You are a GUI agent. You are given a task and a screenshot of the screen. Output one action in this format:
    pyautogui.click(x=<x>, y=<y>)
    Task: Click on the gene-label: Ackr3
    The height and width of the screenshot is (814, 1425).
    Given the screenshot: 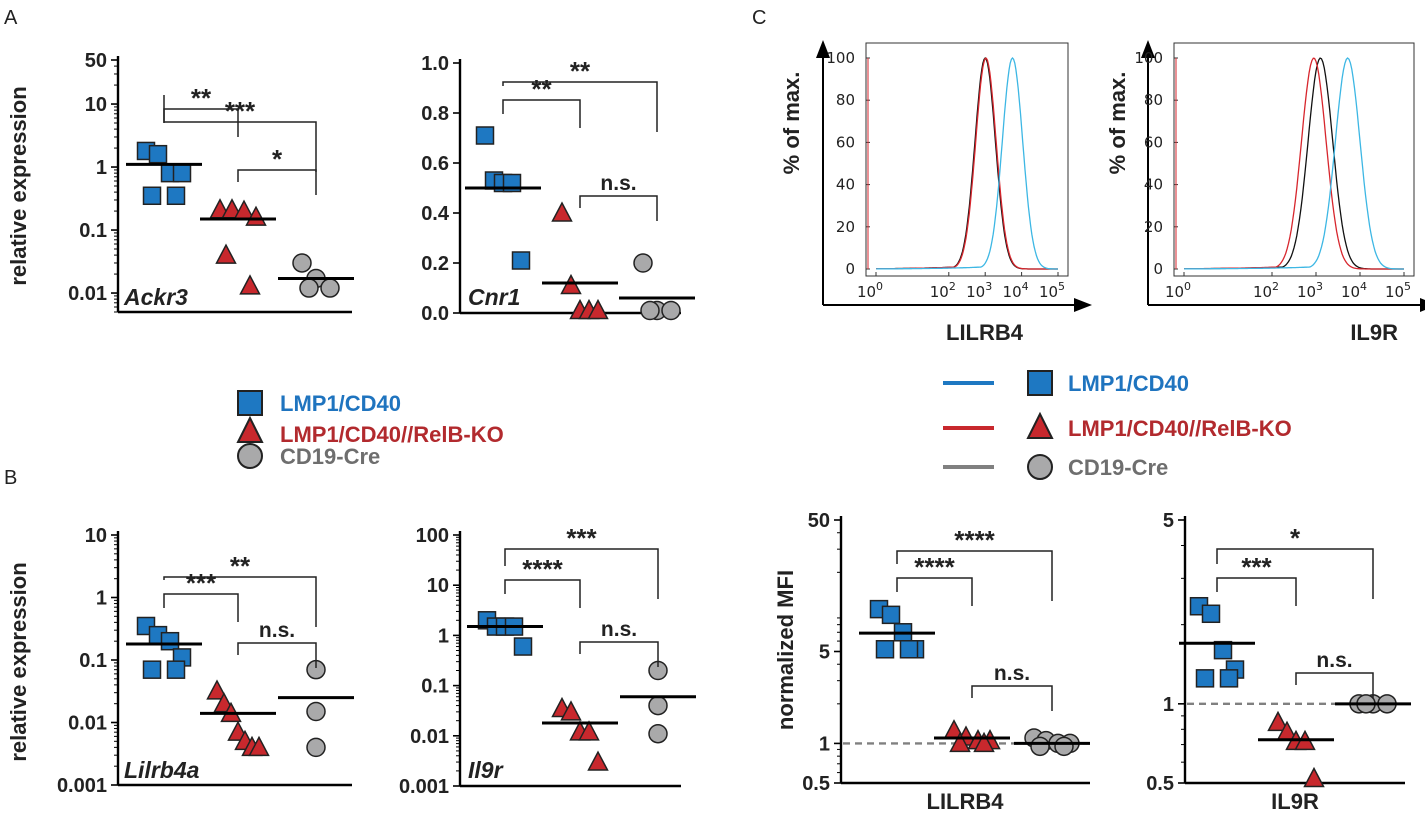 What is the action you would take?
    pyautogui.click(x=155, y=297)
    